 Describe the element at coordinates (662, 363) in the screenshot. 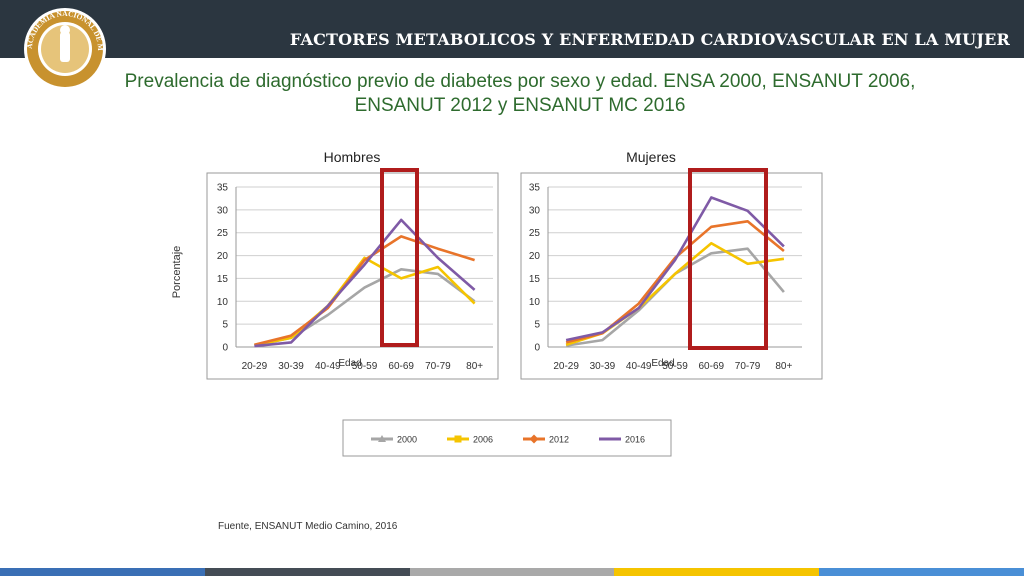

I see `mujeres-x-axis-label: Edad` at that location.